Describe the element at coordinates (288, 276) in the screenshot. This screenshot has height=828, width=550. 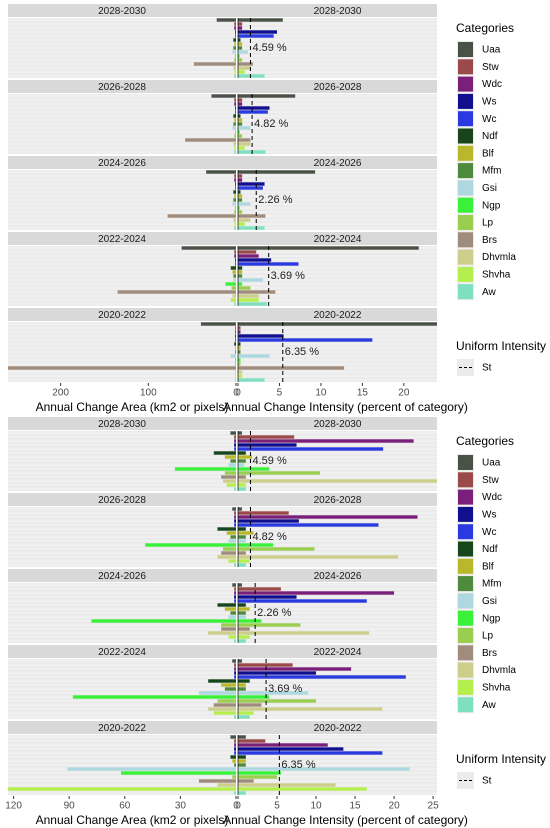
I see `uniform-label: 3.69 %` at that location.